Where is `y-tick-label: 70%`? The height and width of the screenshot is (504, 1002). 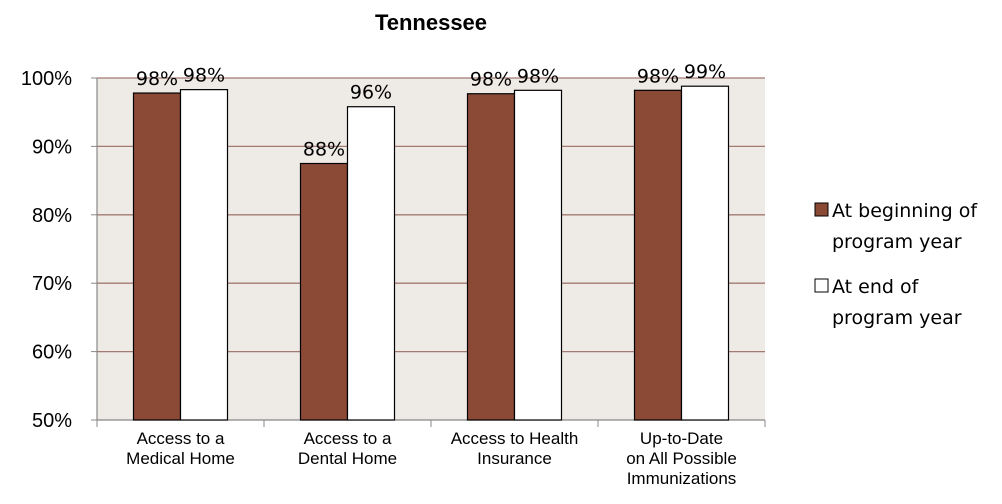 y-tick-label: 70% is located at coordinates (52, 284).